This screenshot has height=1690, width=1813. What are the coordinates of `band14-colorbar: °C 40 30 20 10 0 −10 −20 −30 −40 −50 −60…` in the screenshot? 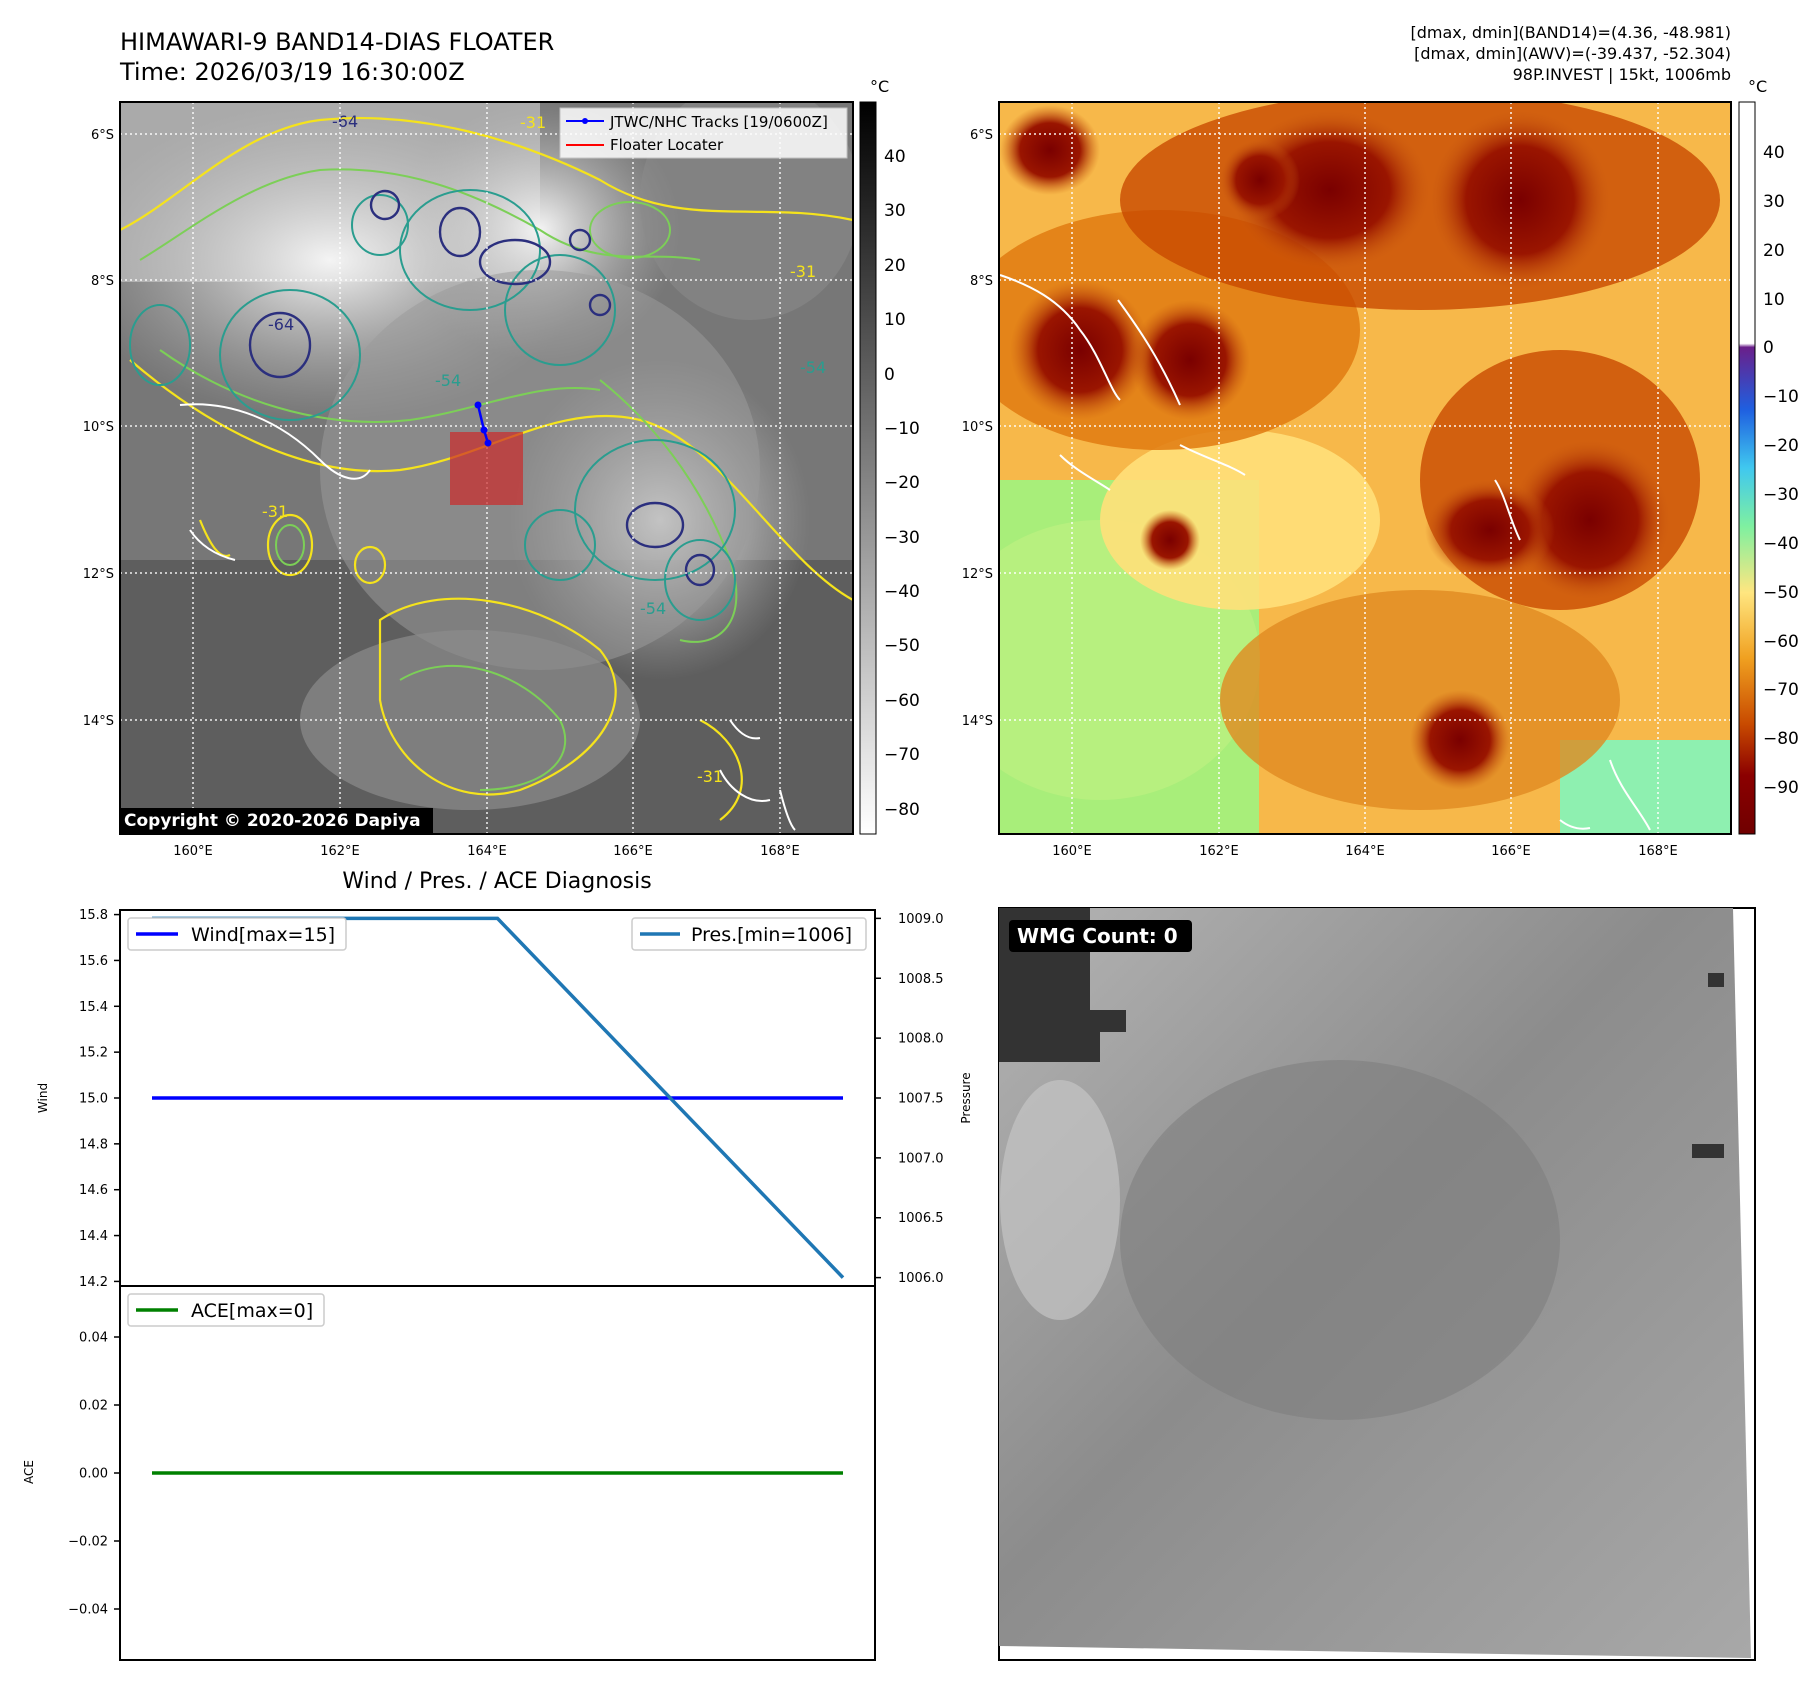 It's located at (889, 456).